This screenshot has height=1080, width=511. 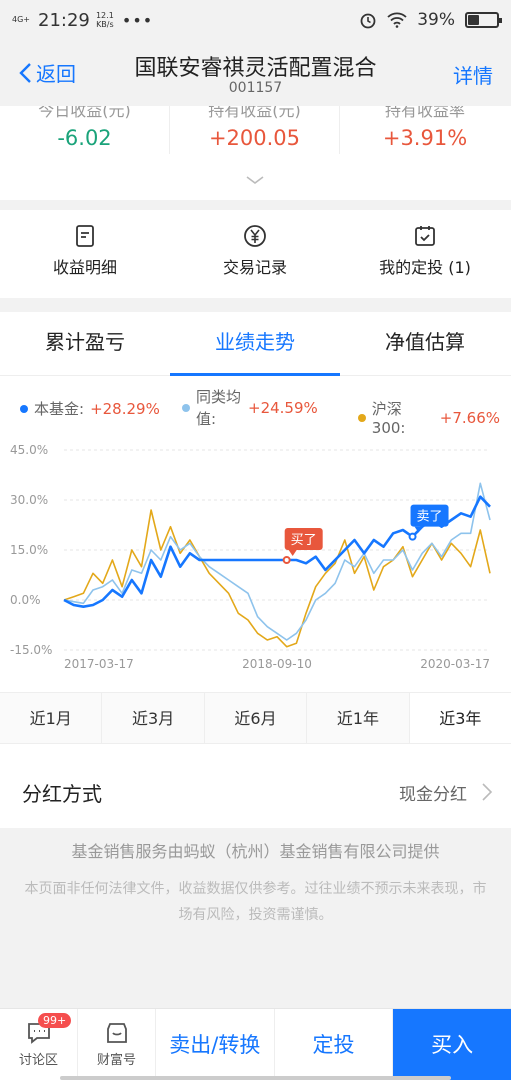 I want to click on legend-item-fund: 本基金: +28.29%, so click(x=90, y=408).